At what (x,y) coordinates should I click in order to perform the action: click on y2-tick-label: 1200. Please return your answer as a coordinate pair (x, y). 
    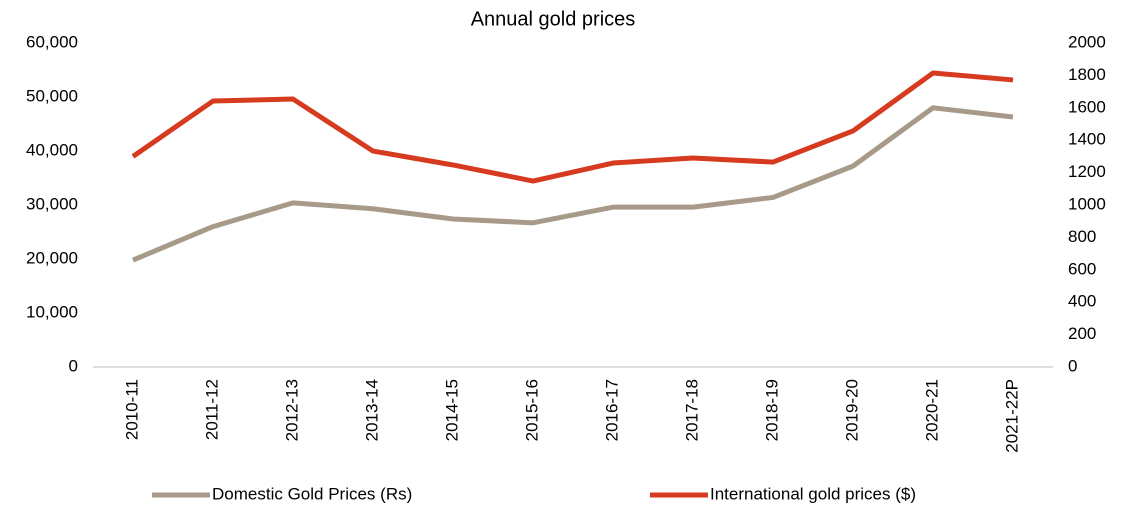
    Looking at the image, I should click on (1087, 171).